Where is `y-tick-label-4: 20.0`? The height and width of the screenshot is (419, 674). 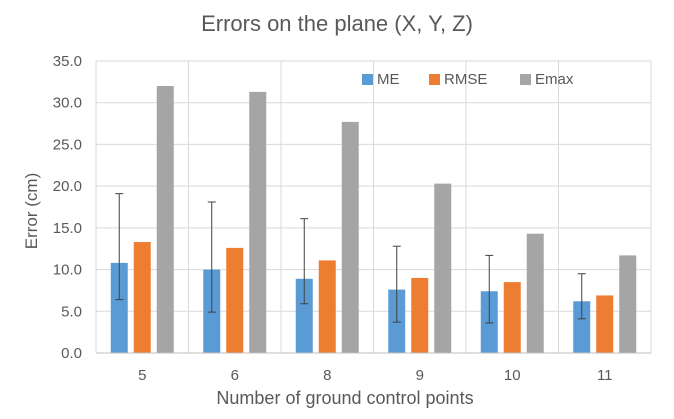
y-tick-label-4: 20.0 is located at coordinates (67, 186).